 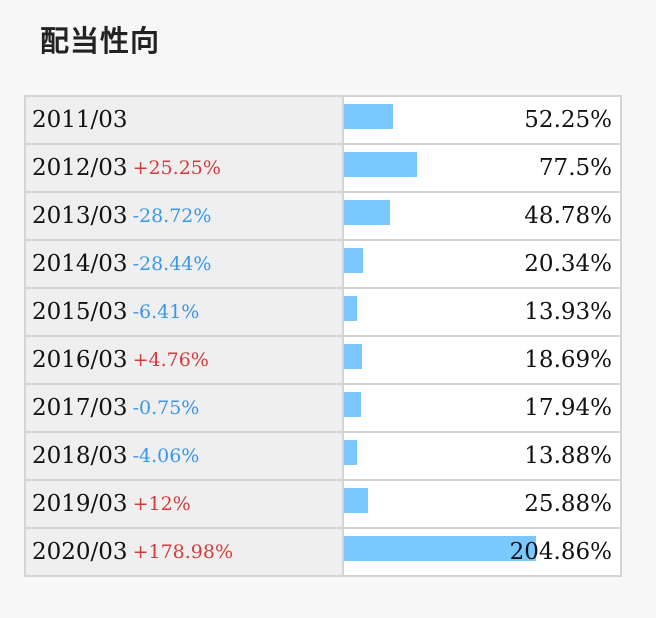 I want to click on payout-value: 18.69%, so click(x=568, y=360).